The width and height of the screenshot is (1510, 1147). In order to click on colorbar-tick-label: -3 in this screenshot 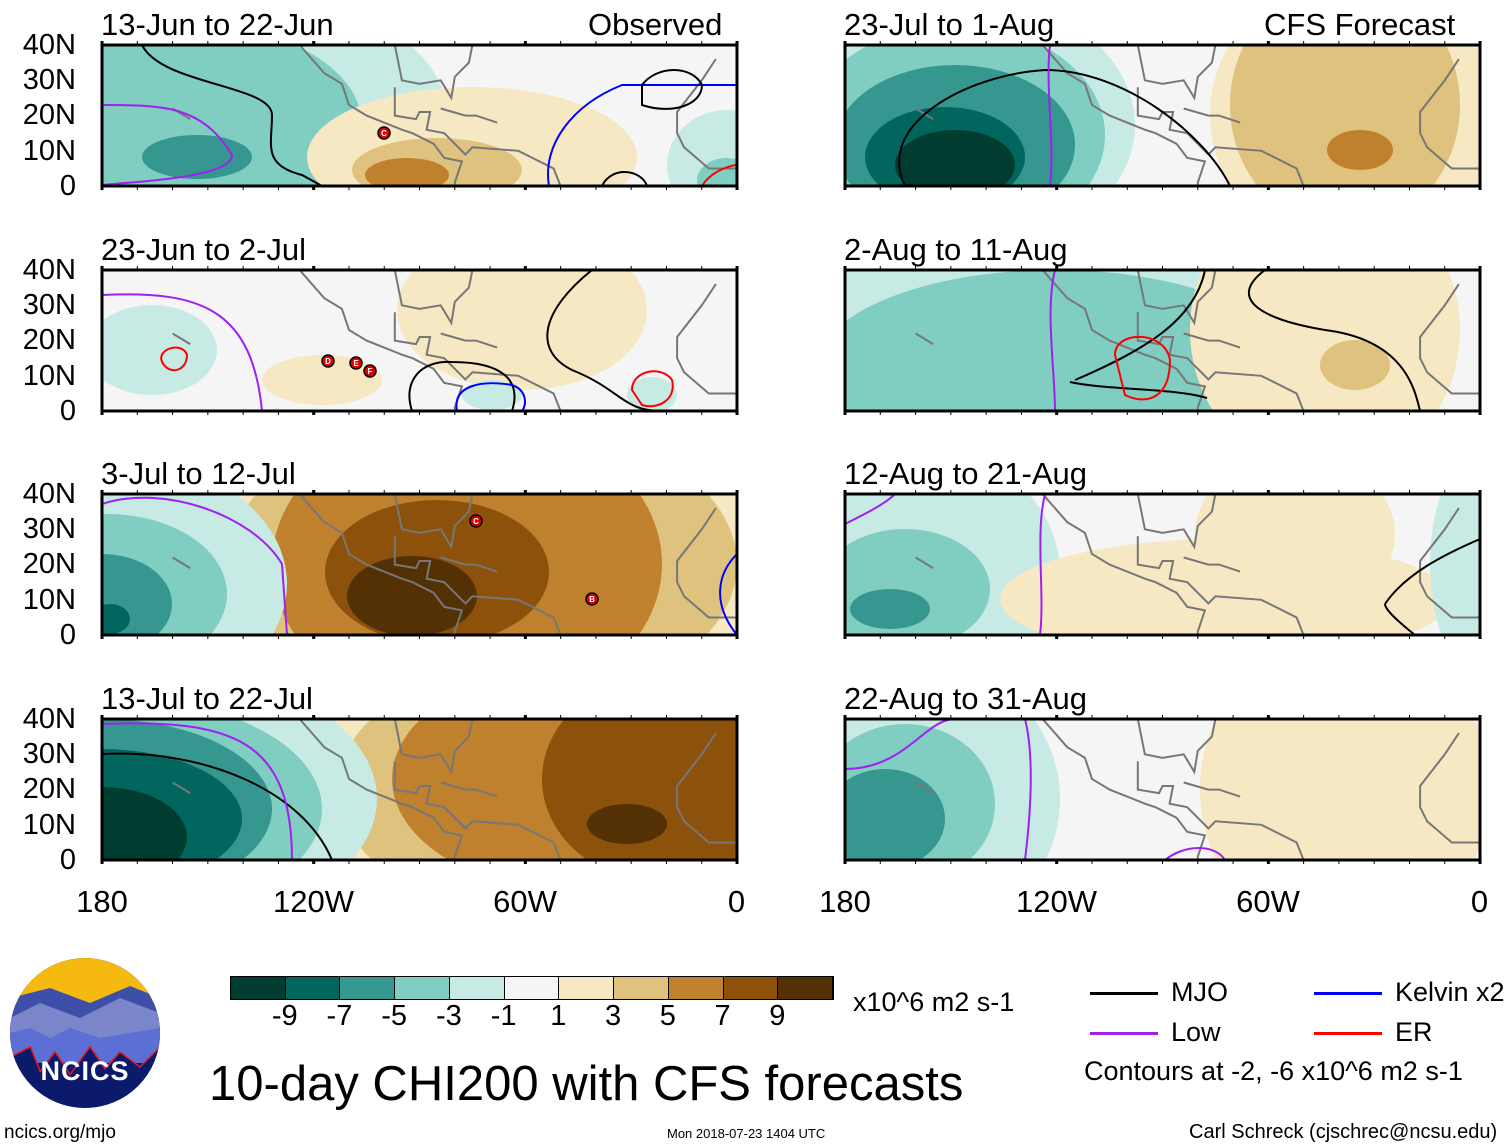, I will do `click(449, 1016)`.